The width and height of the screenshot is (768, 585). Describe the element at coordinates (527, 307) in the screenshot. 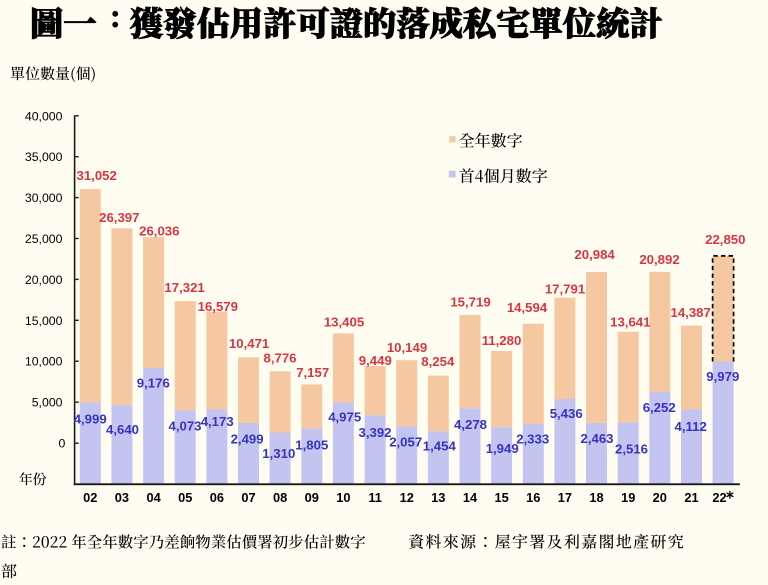

I see `svg-text: 14,594` at that location.